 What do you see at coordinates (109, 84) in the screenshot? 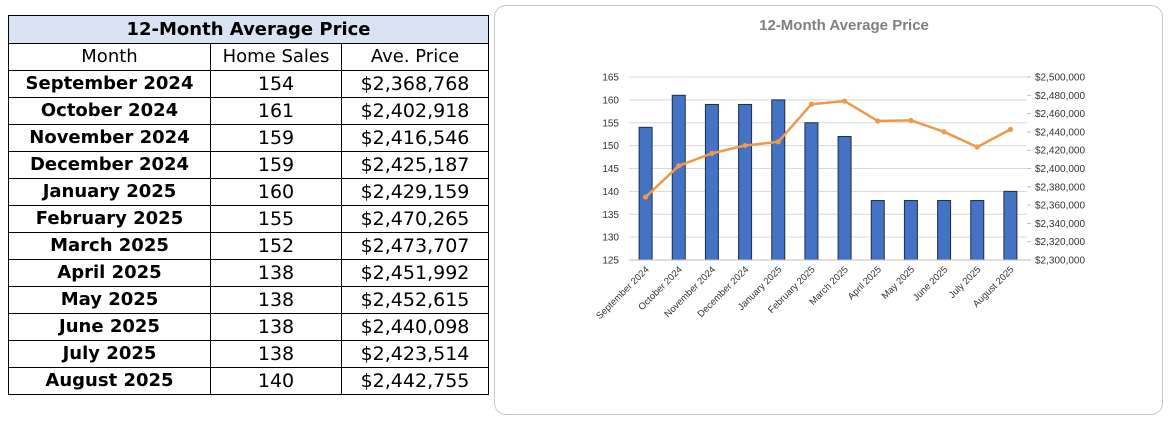
I see `cell-month: September 2024` at bounding box center [109, 84].